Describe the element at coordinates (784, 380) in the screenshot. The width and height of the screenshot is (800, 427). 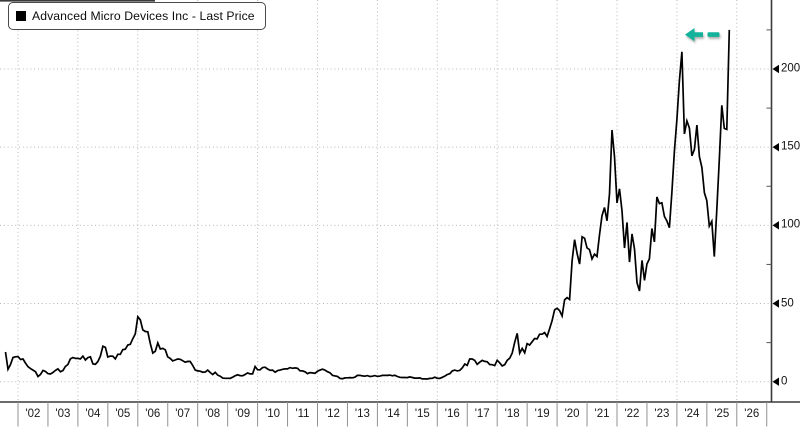
I see `y-axis-tick-label: 0` at that location.